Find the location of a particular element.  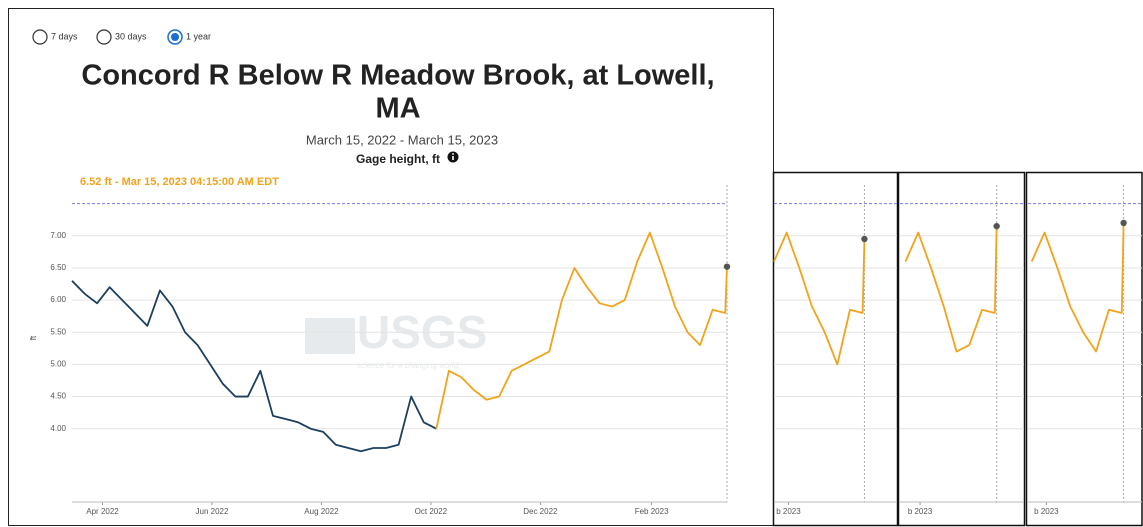

info-icon-stem is located at coordinates (453, 158).